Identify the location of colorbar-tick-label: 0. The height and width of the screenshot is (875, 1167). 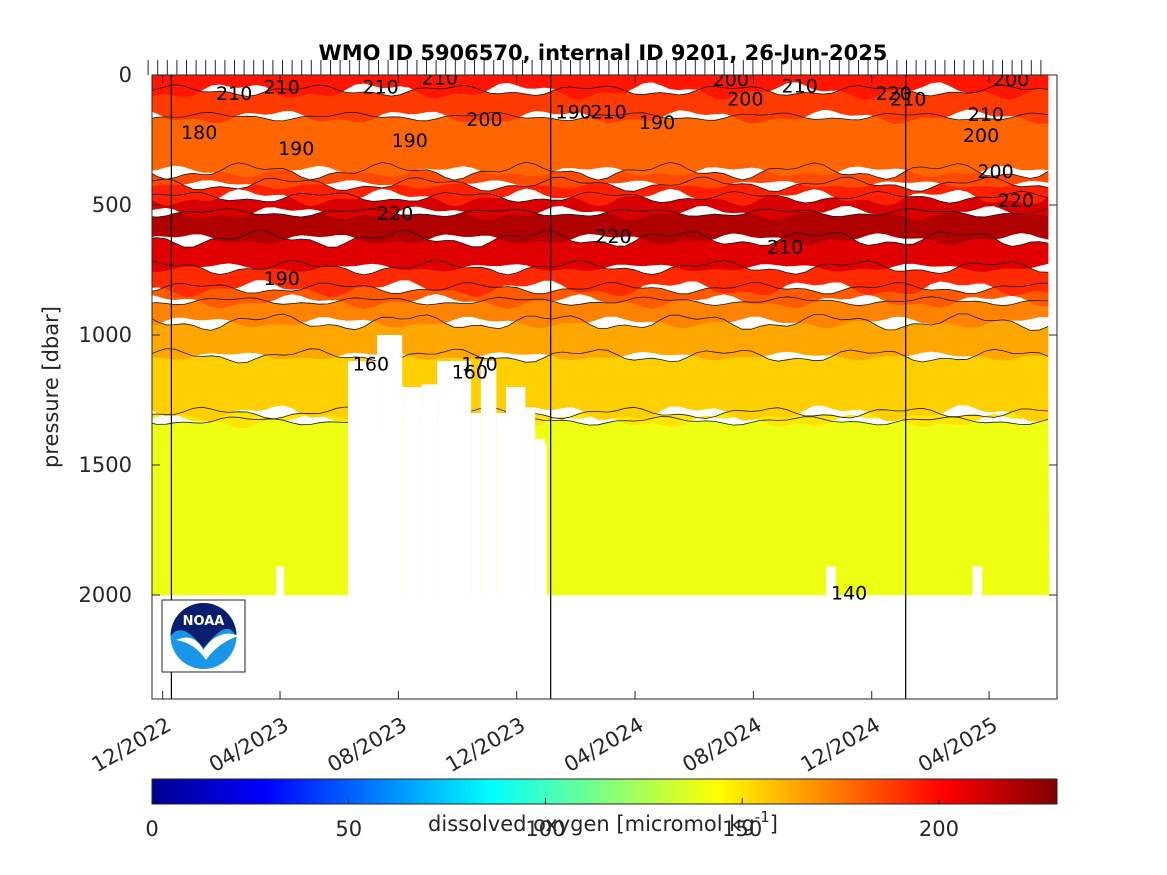
(151, 829).